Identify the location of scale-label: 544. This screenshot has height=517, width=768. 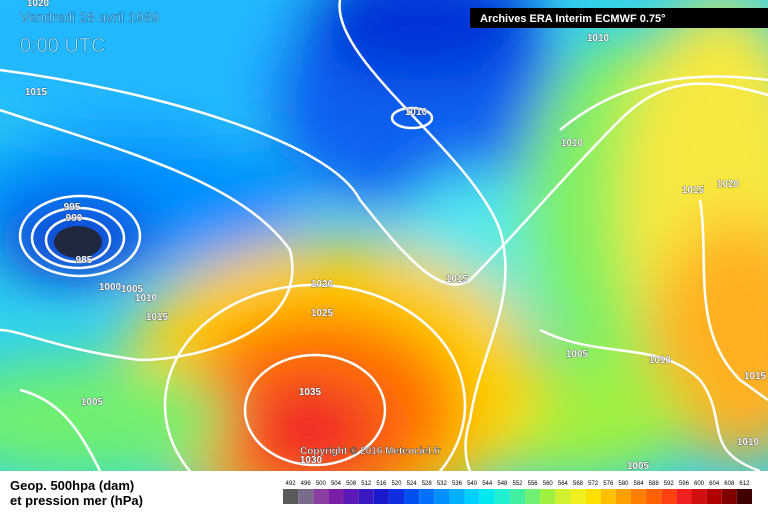
(487, 484).